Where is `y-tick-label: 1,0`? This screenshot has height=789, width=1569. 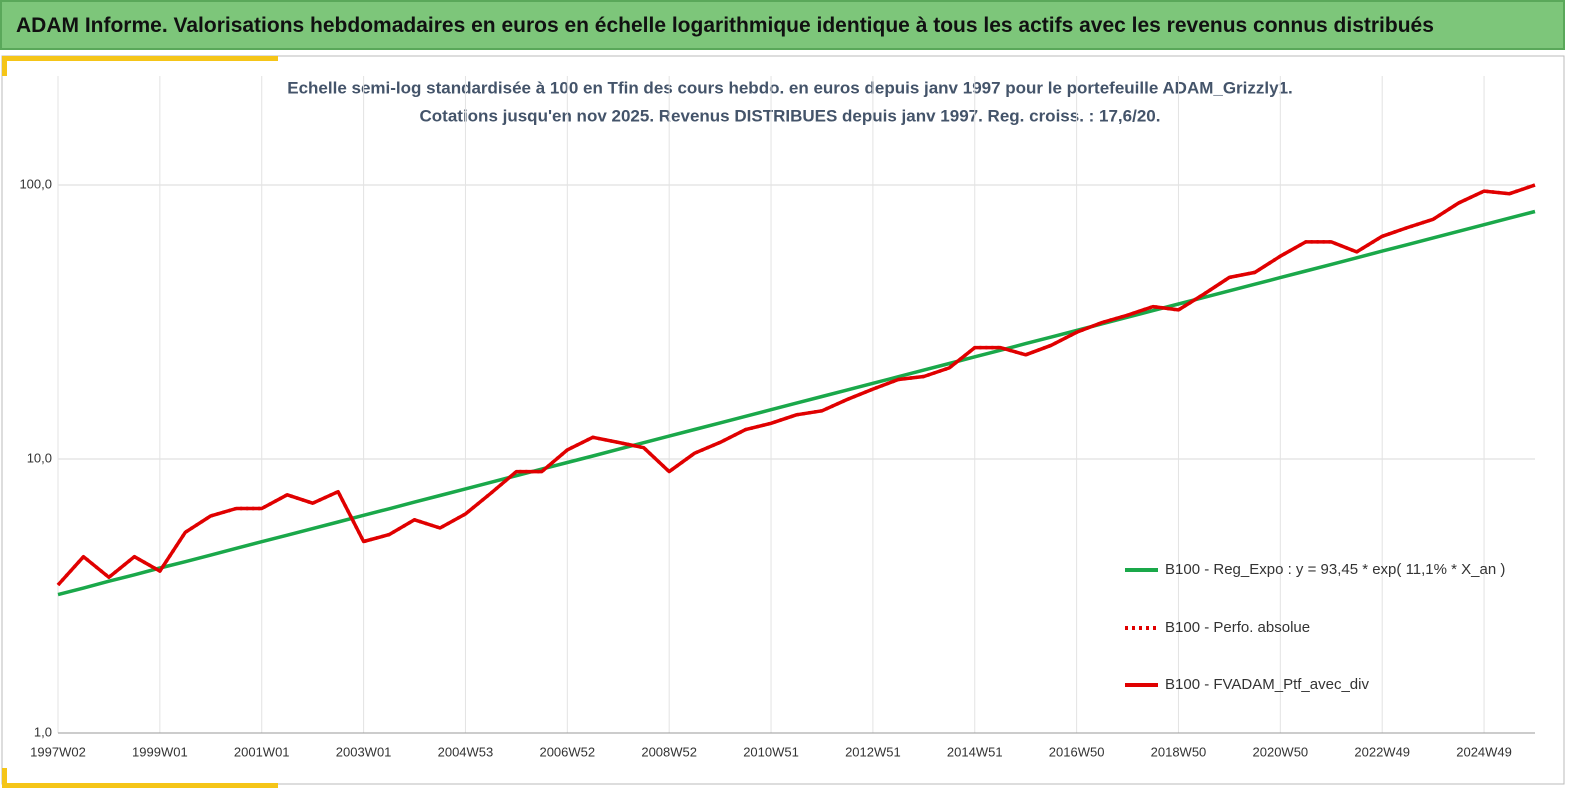
y-tick-label: 1,0 is located at coordinates (43, 731).